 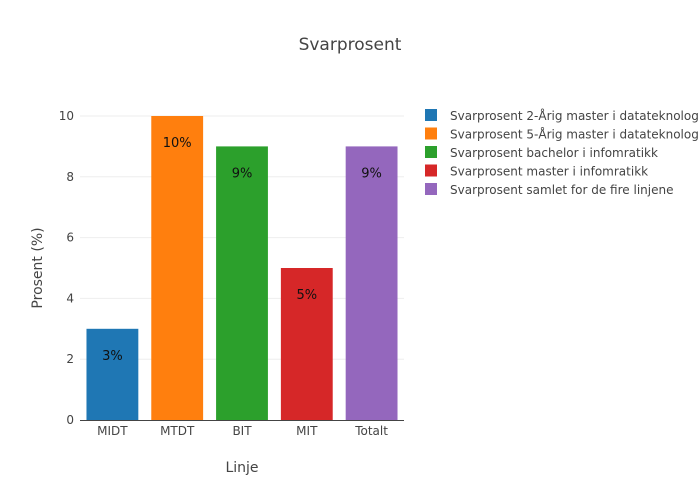 What do you see at coordinates (70, 177) in the screenshot?
I see `y-tick-label: 8` at bounding box center [70, 177].